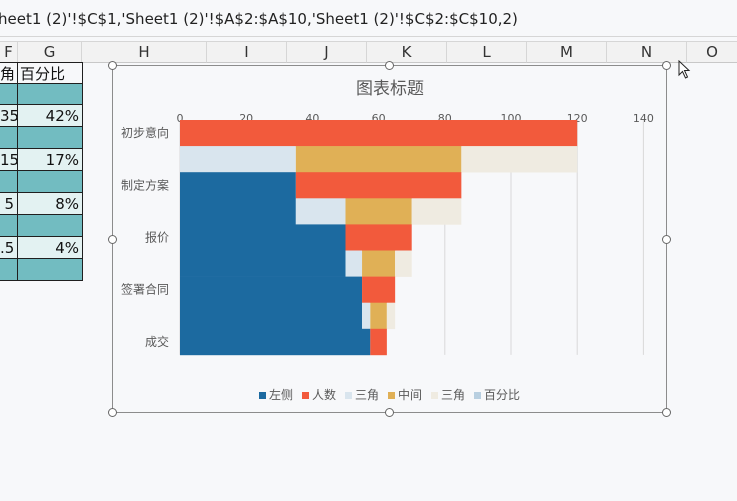  What do you see at coordinates (50, 115) in the screenshot?
I see `cell-g3: 42%` at bounding box center [50, 115].